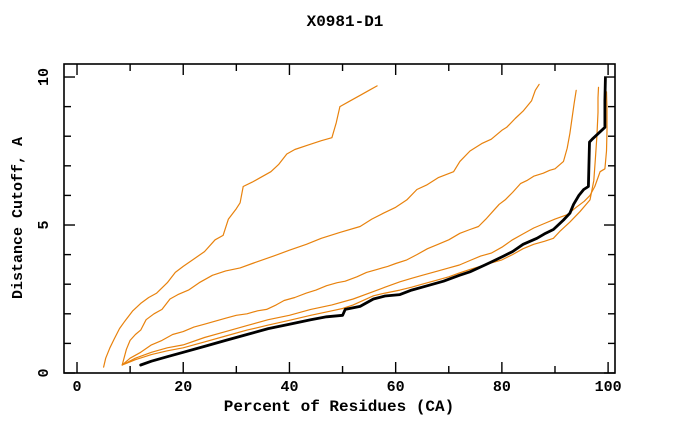 This screenshot has height=440, width=680. I want to click on x-tick-label: 60, so click(396, 387).